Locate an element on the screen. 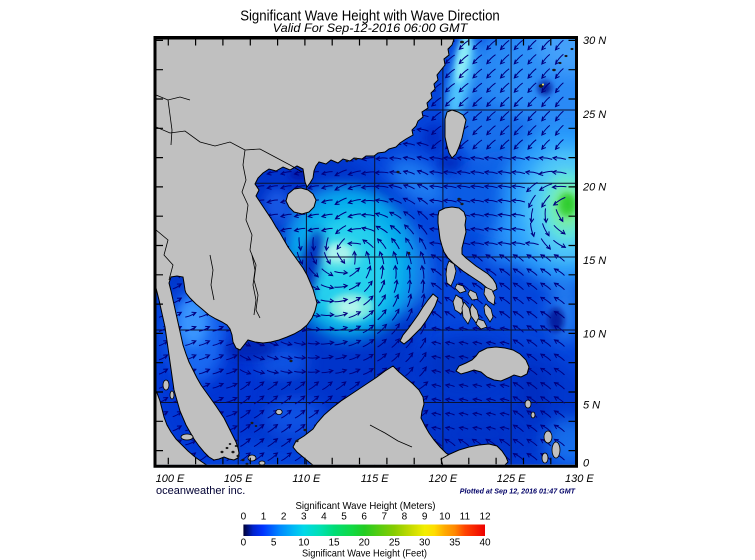 This screenshot has width=755, height=560. svg-text: 8 is located at coordinates (405, 517).